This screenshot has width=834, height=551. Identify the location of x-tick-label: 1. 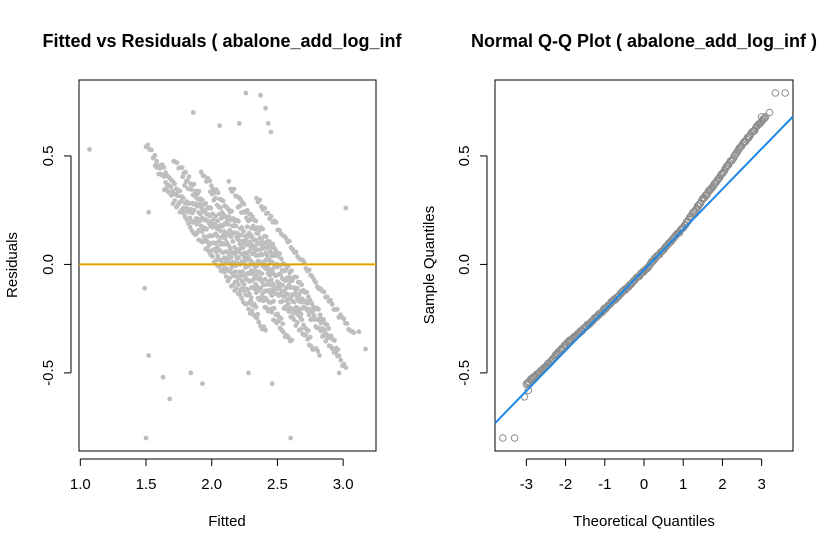
(683, 484).